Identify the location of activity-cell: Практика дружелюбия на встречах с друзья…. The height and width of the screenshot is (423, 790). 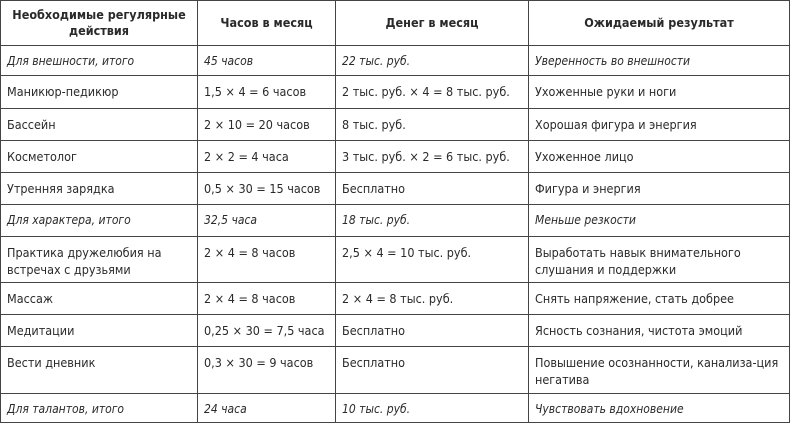
(99, 259).